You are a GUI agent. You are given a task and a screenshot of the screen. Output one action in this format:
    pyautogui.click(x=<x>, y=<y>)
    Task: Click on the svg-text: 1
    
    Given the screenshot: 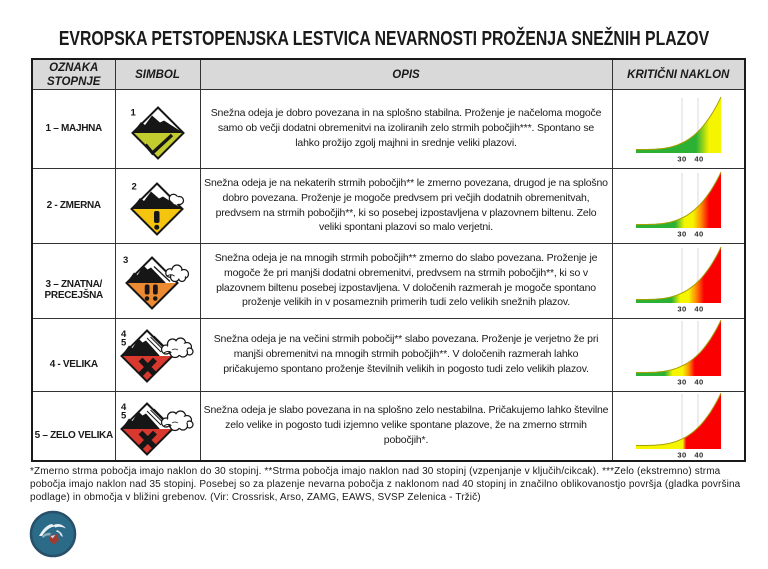 What is the action you would take?
    pyautogui.click(x=134, y=113)
    